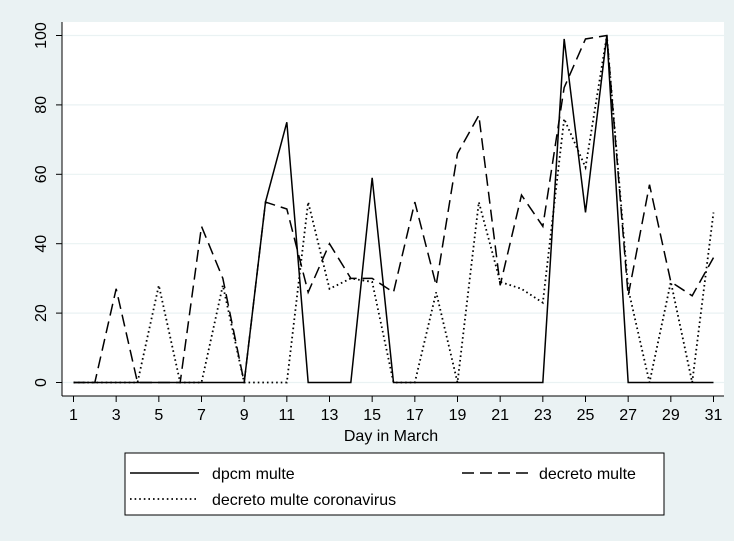 This screenshot has width=734, height=541. I want to click on x-tick-label: 15, so click(372, 415).